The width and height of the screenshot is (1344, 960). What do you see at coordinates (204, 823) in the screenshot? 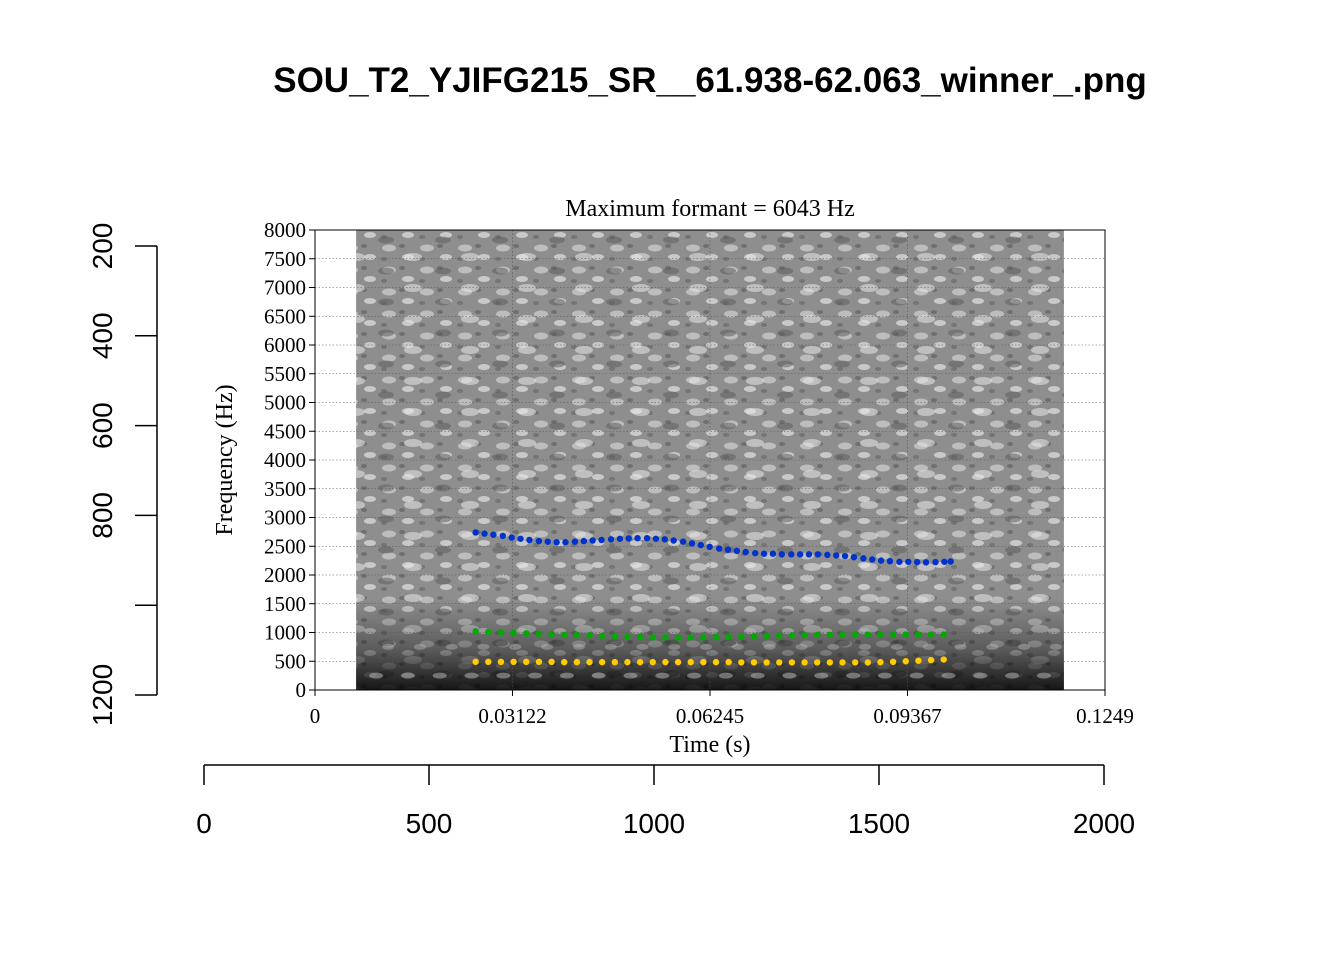
I see `outer-x-tick-label: 0` at bounding box center [204, 823].